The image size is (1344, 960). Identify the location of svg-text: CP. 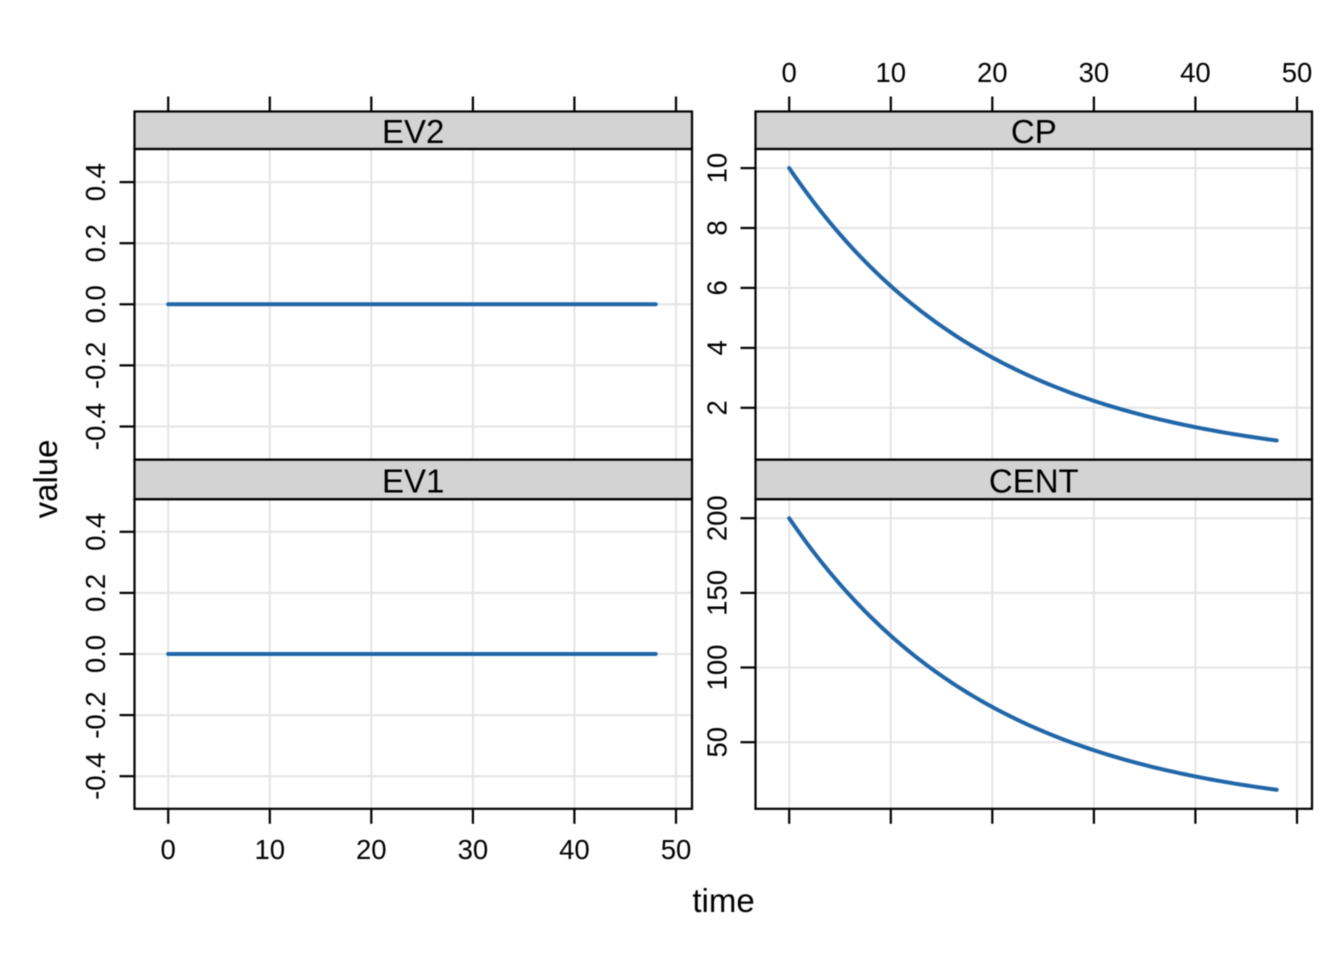
(1034, 131).